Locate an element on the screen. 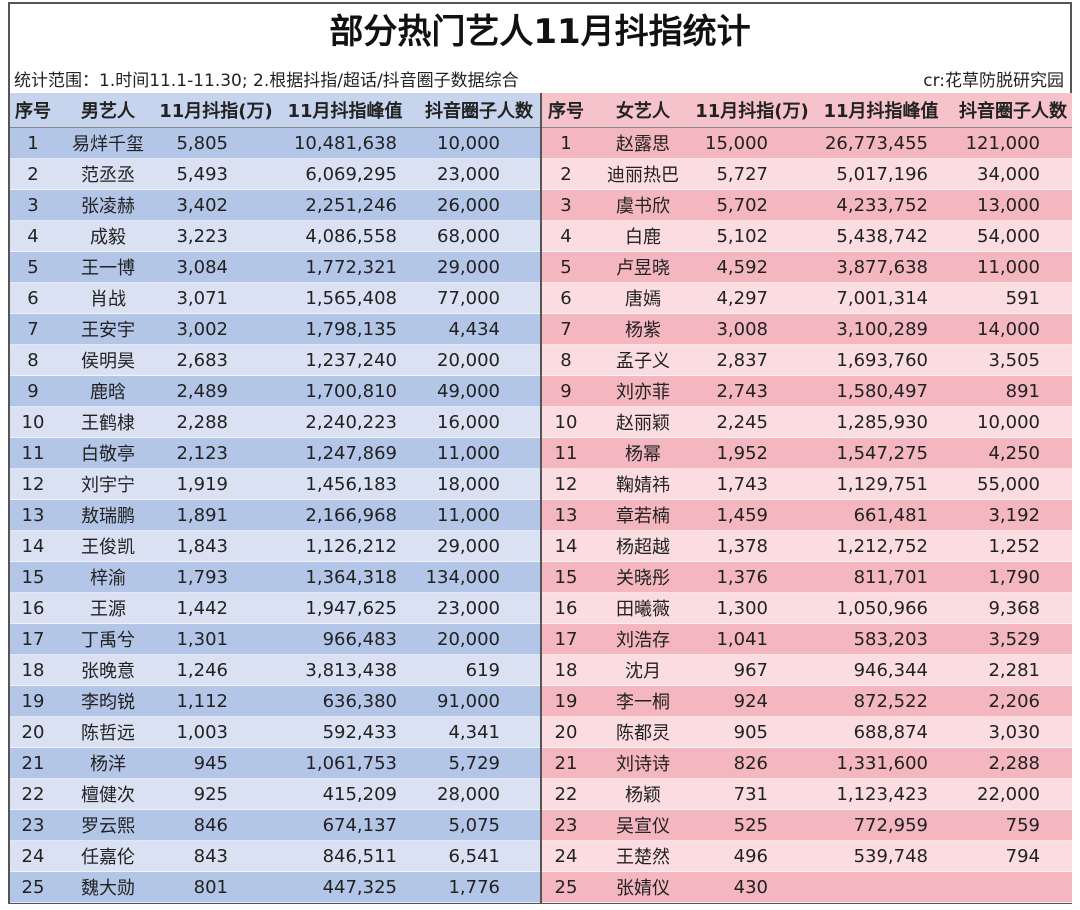 The image size is (1080, 910). value-cell: 1,123,423 is located at coordinates (882, 794).